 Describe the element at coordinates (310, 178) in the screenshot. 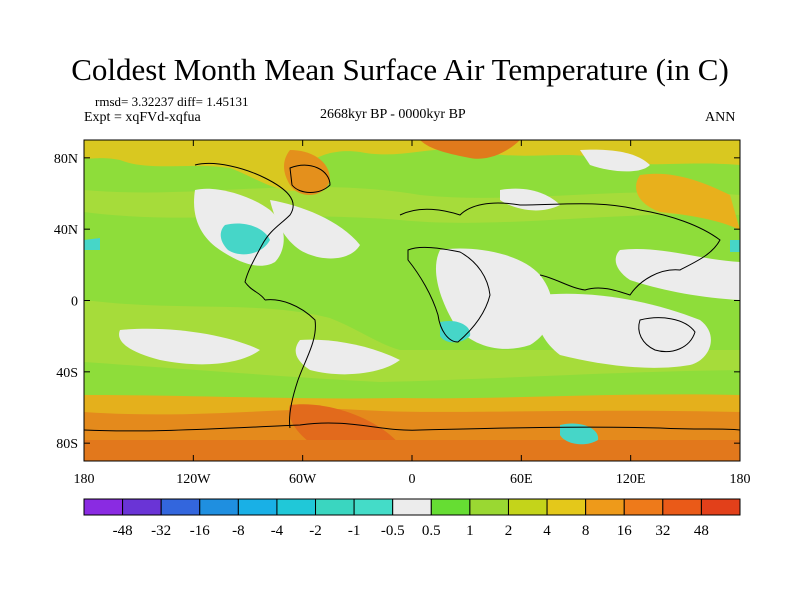

I see `coast-greenland` at that location.